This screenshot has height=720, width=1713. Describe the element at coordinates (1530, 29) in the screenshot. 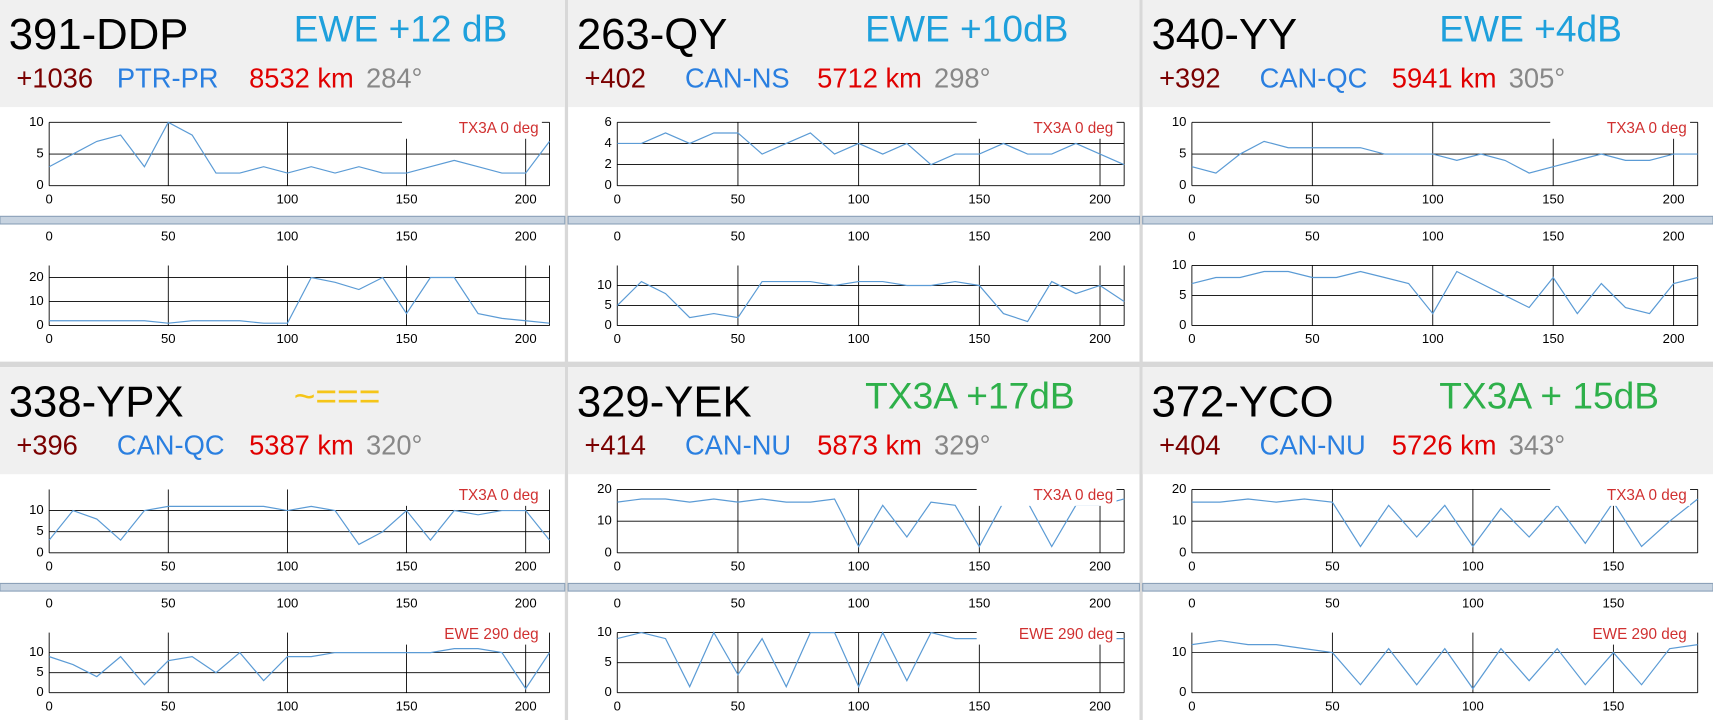

I see `note: EWE +4dB` at that location.